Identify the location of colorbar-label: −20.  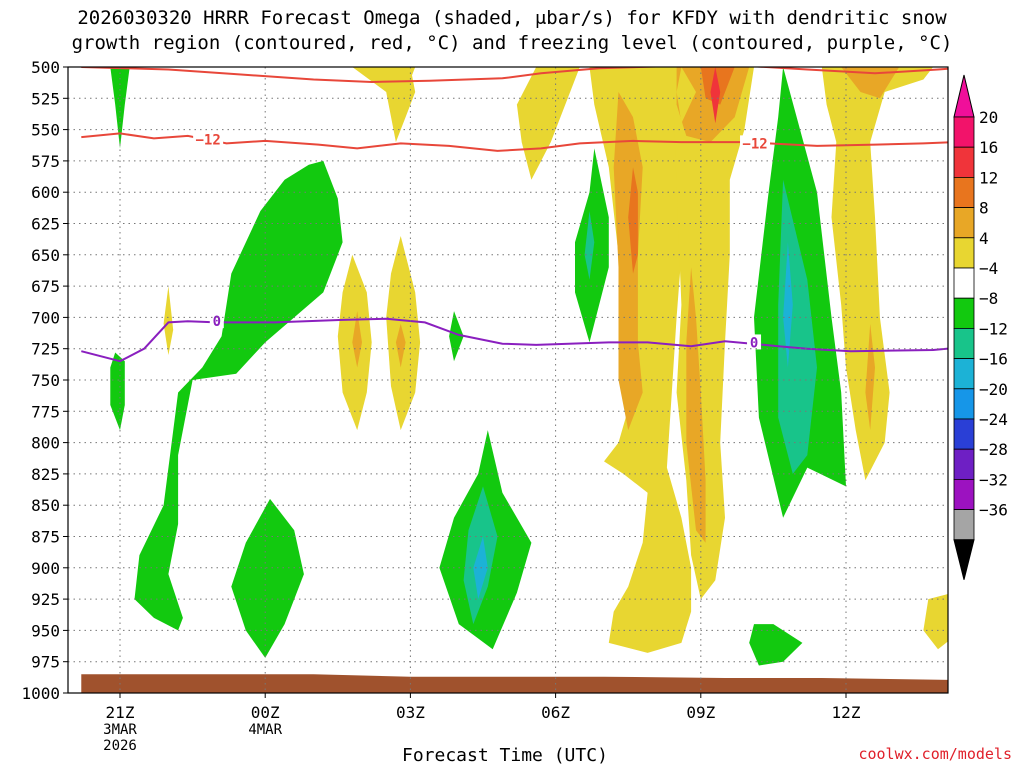
(993, 389).